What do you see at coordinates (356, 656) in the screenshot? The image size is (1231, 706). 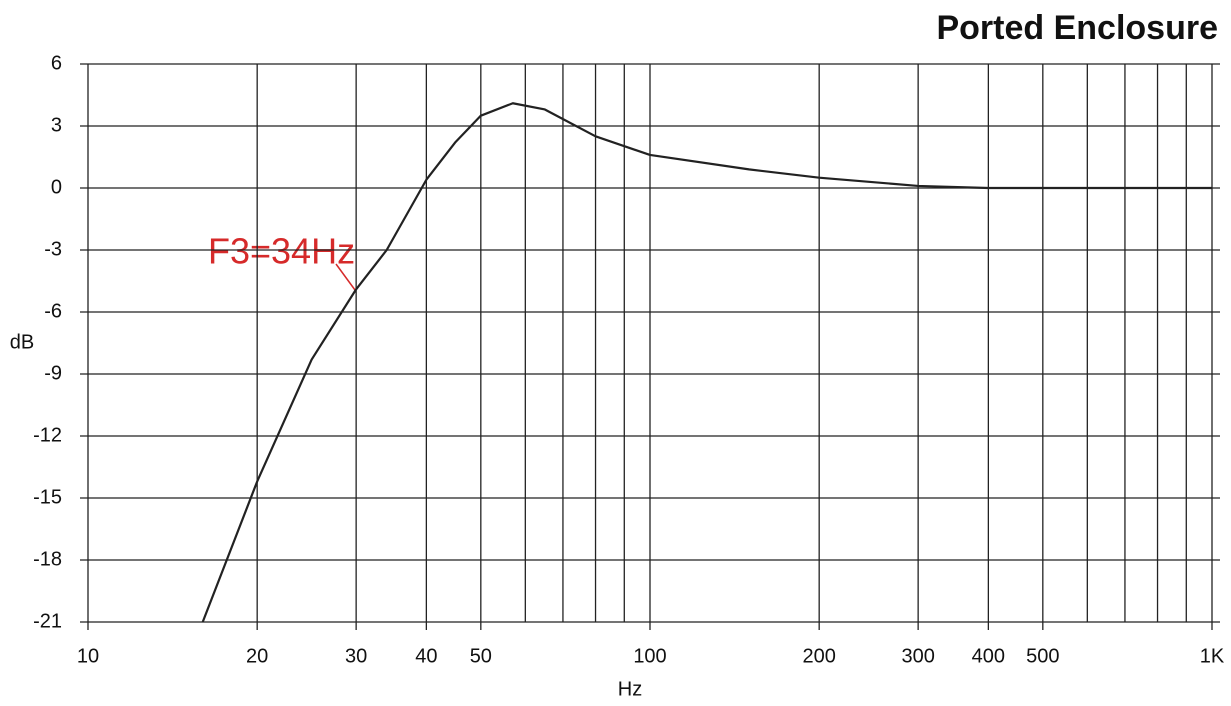 I see `x-tick-label: 30` at bounding box center [356, 656].